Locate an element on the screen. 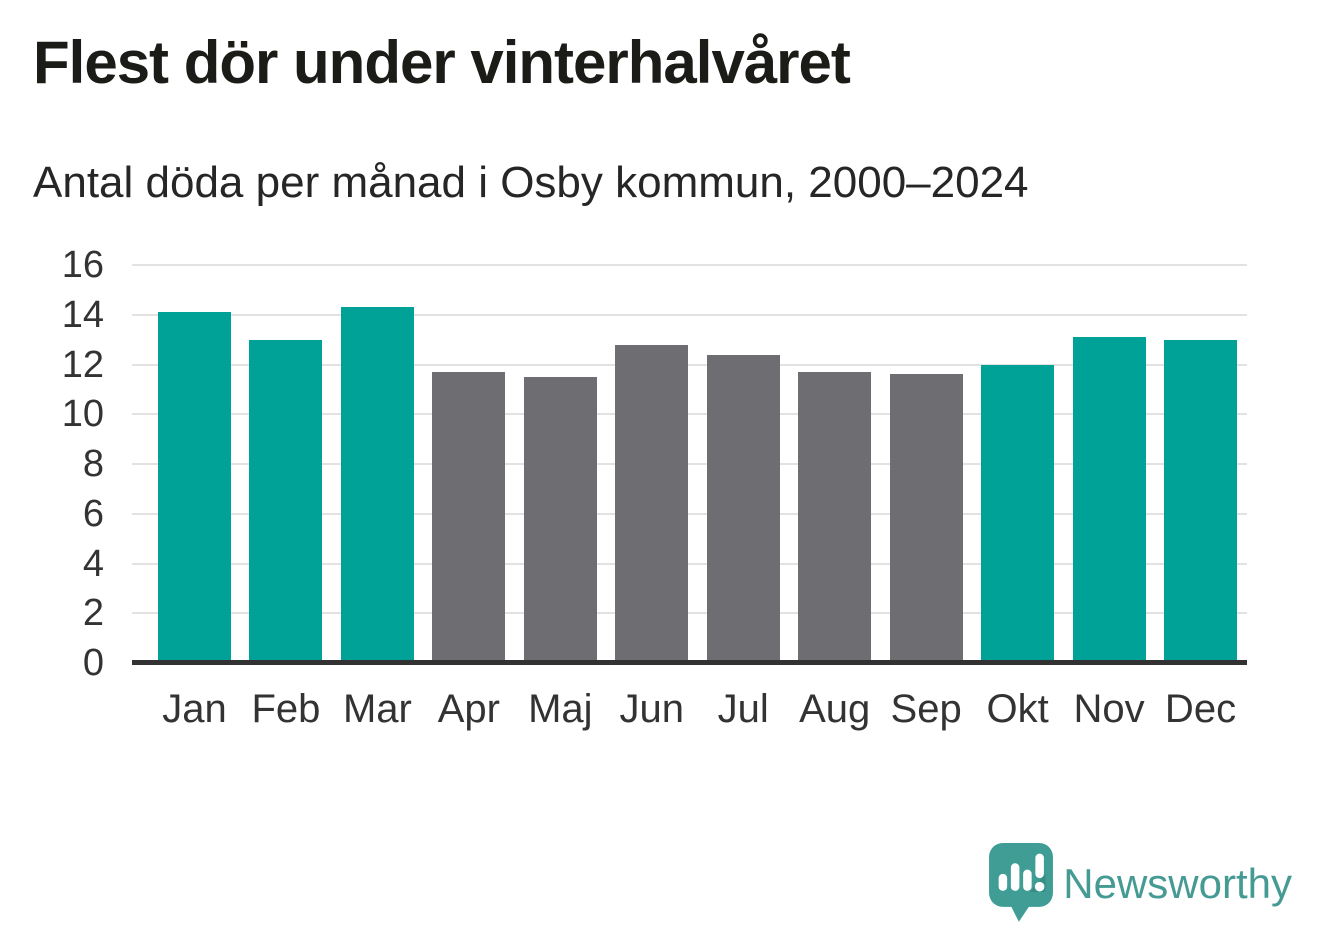 Image resolution: width=1322 pixels, height=939 pixels. y-axis-tick-label-8: 8 is located at coordinates (93, 464).